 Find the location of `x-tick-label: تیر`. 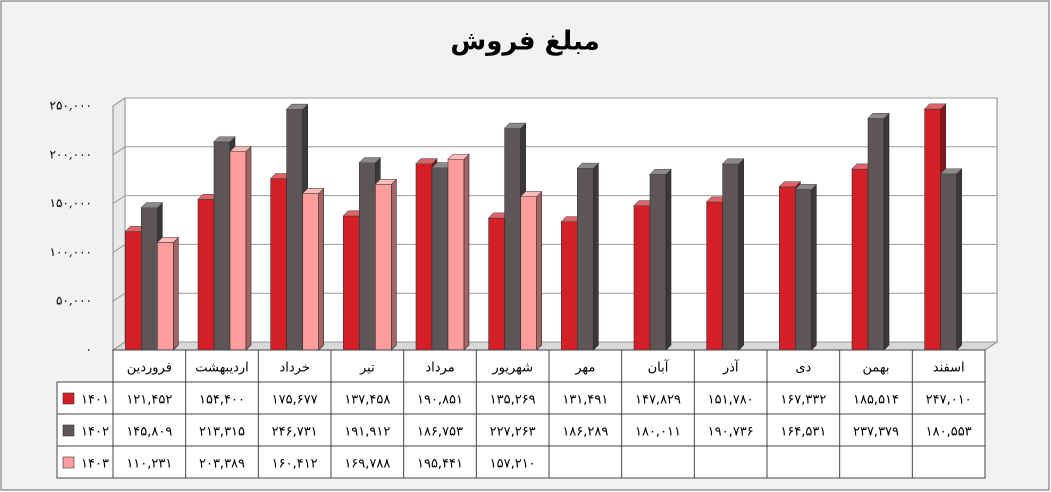

x-tick-label: تیر is located at coordinates (367, 368).